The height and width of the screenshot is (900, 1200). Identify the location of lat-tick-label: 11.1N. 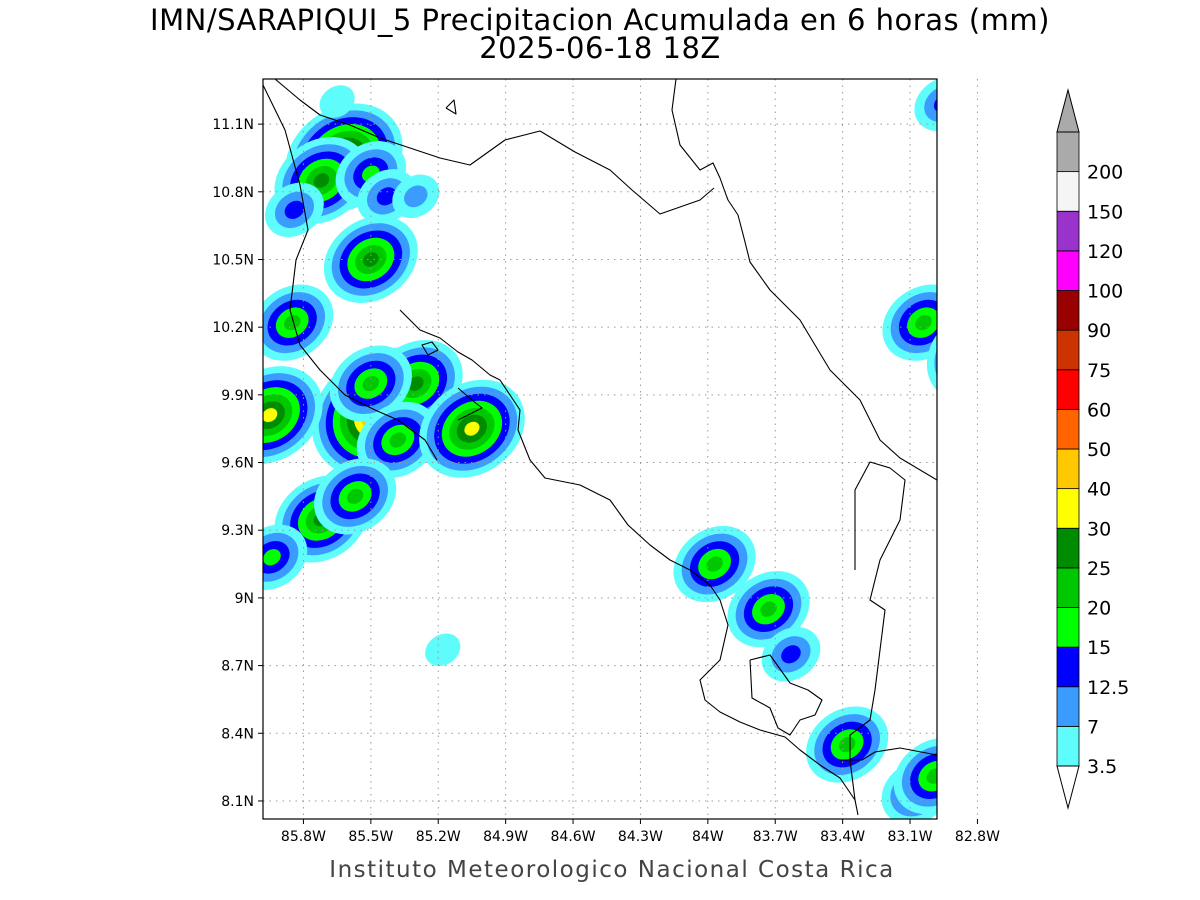
(233, 125).